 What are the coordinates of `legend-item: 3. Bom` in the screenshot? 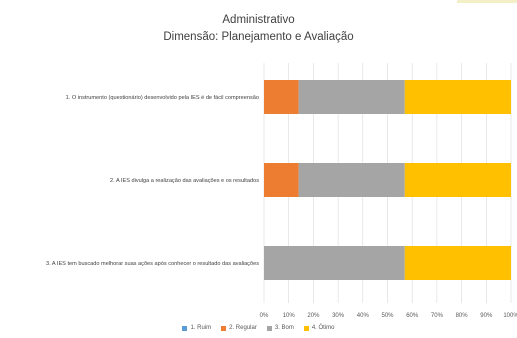 It's located at (280, 328).